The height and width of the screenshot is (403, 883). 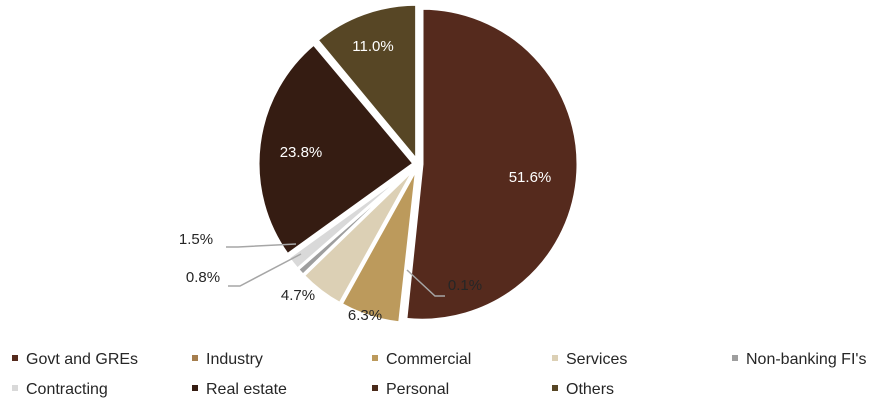 I want to click on legend-label: Industry, so click(x=234, y=359).